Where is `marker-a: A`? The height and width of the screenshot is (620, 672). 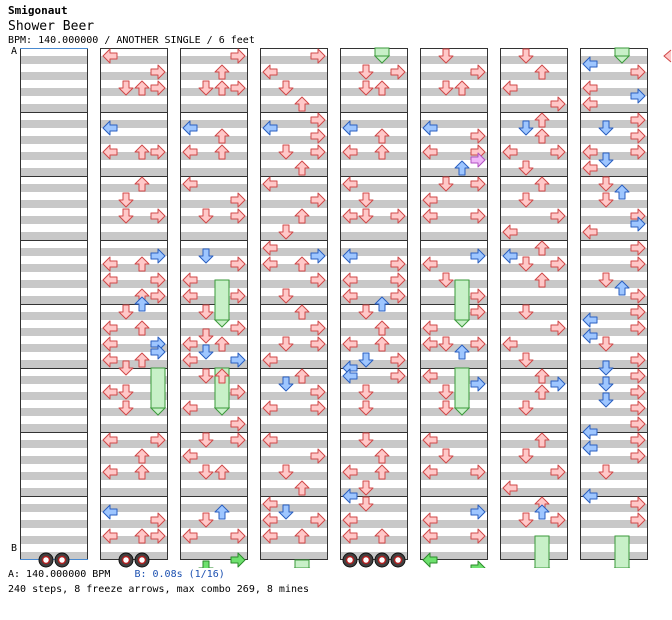
marker-a: A is located at coordinates (14, 51).